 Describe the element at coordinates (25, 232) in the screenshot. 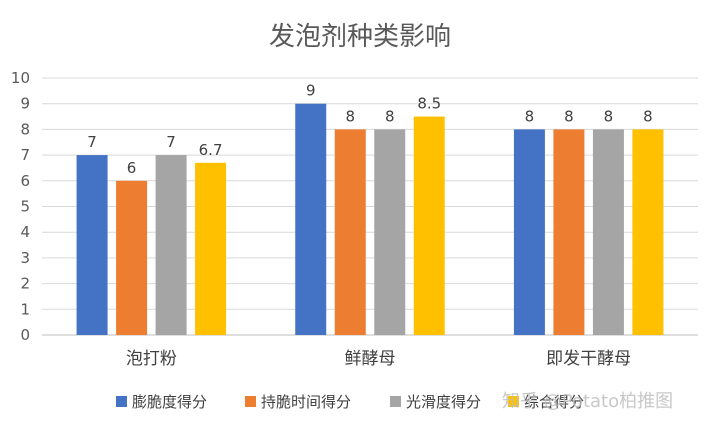

I see `y-tick-label: 4` at that location.